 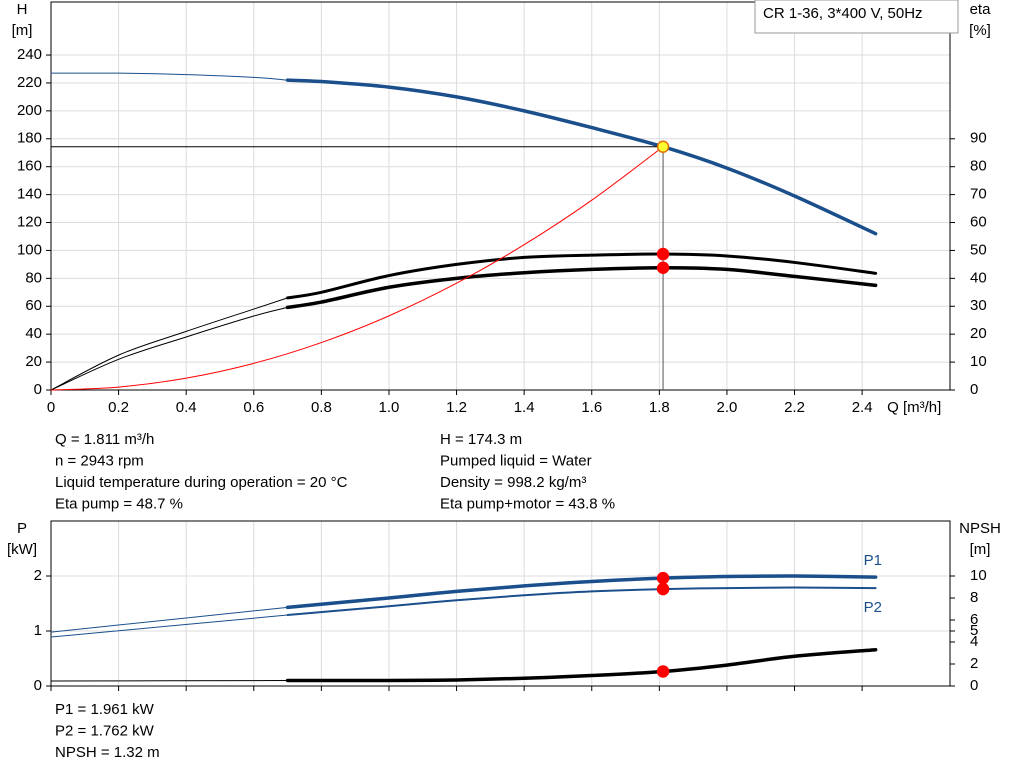 I want to click on info-line: H = 174.3 m, so click(x=481, y=439).